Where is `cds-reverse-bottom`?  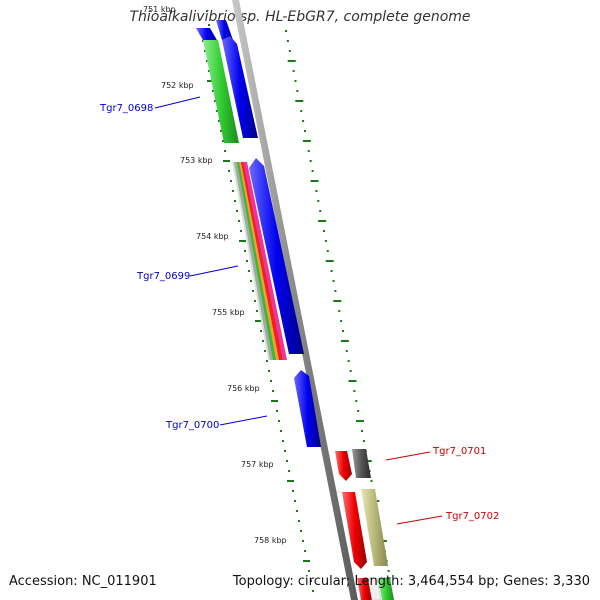
cds-reverse-bottom is located at coordinates (364, 589).